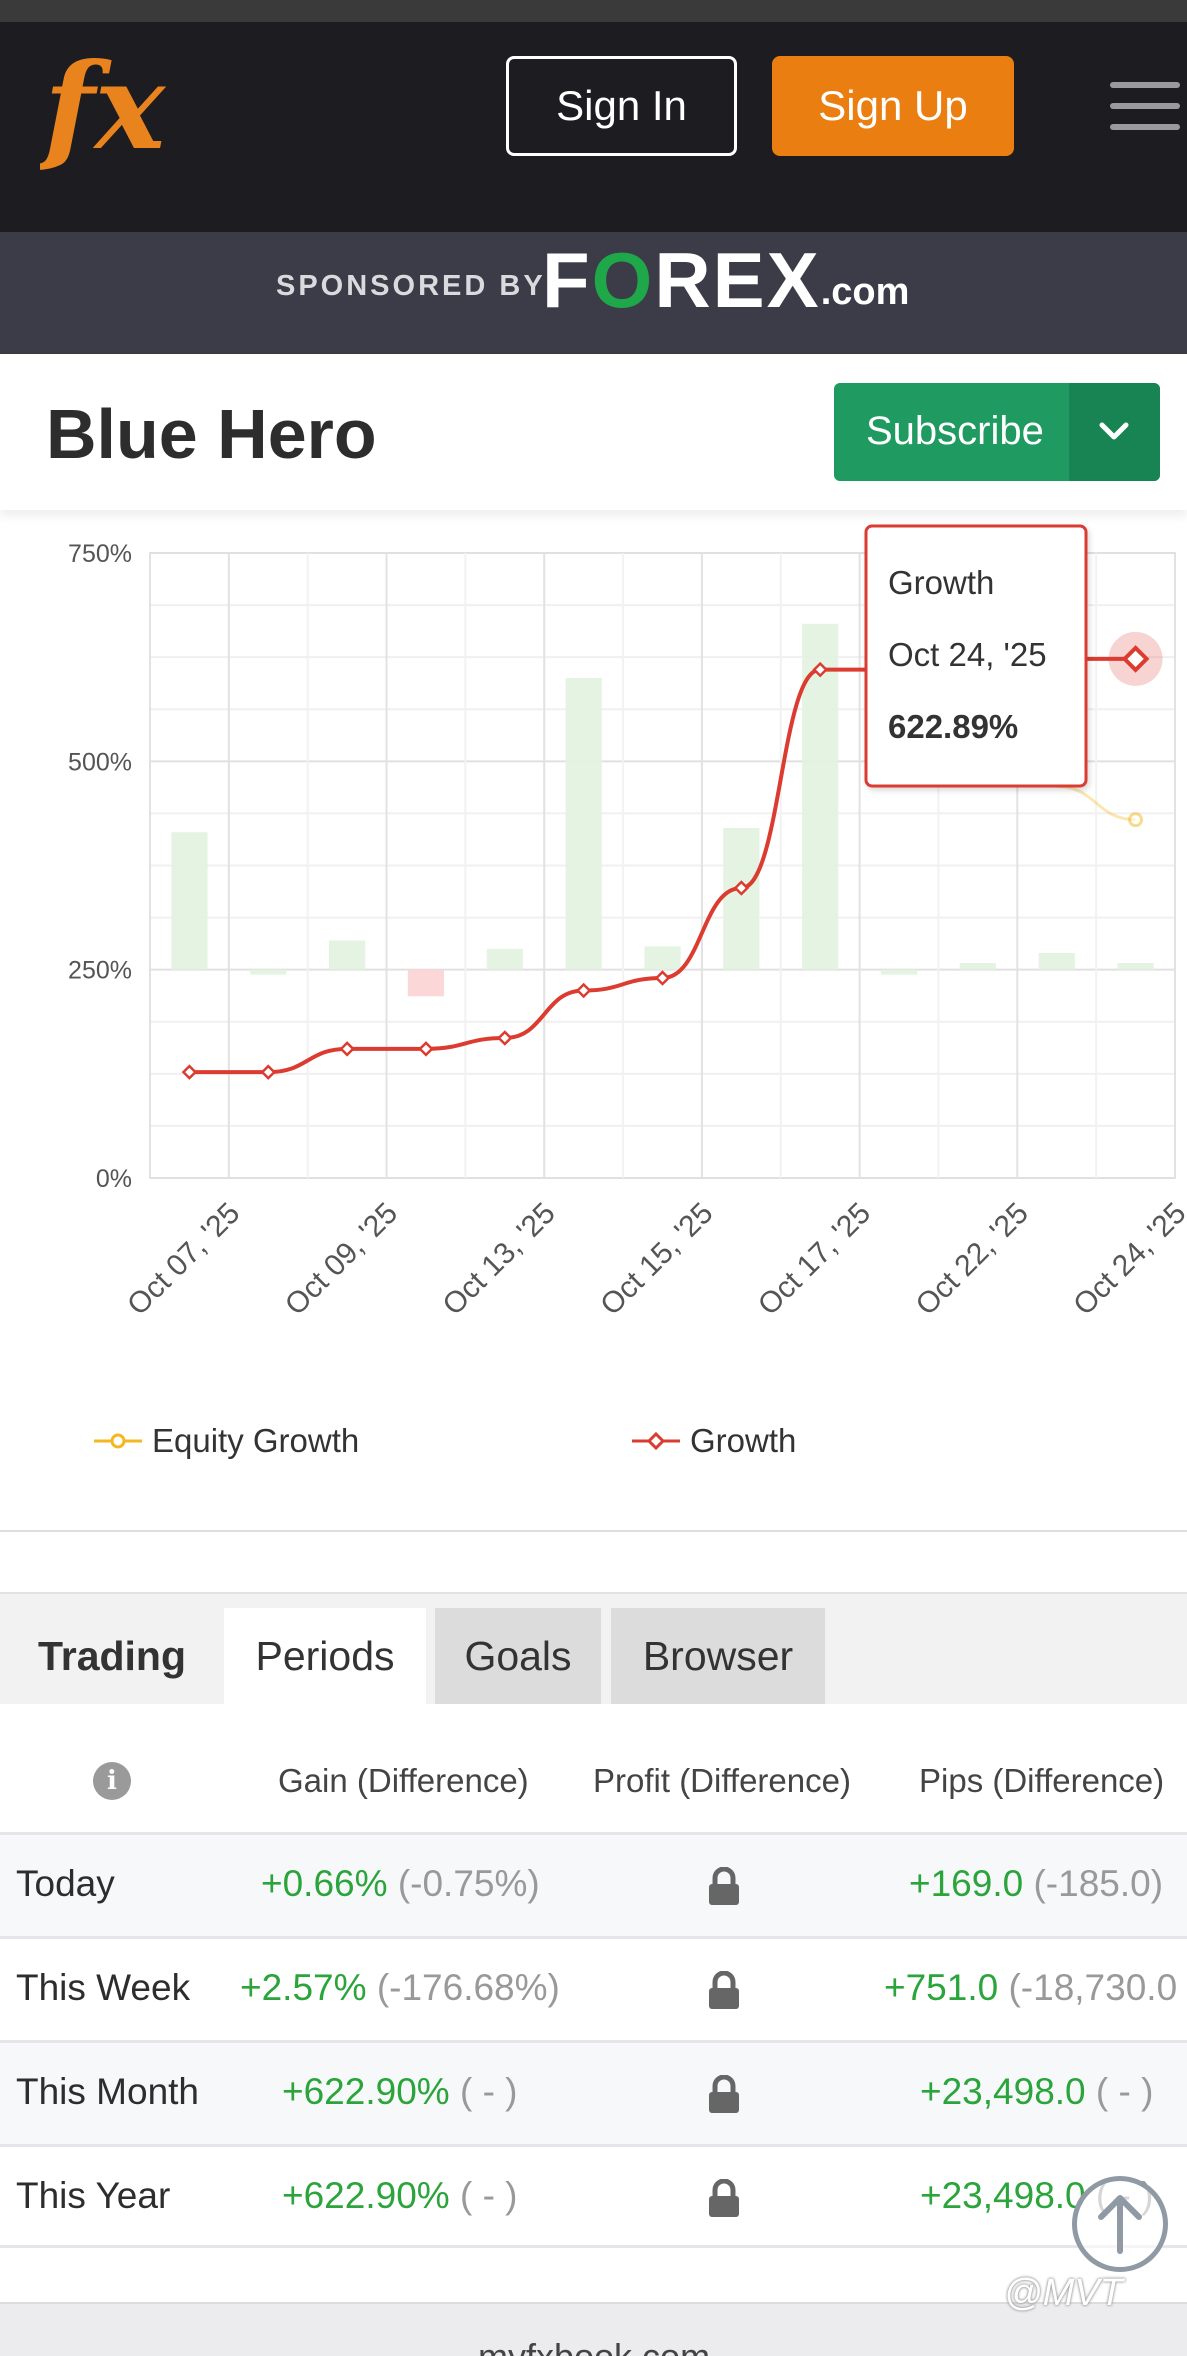 The height and width of the screenshot is (2356, 1187). I want to click on tab-browser: Browser, so click(718, 1656).